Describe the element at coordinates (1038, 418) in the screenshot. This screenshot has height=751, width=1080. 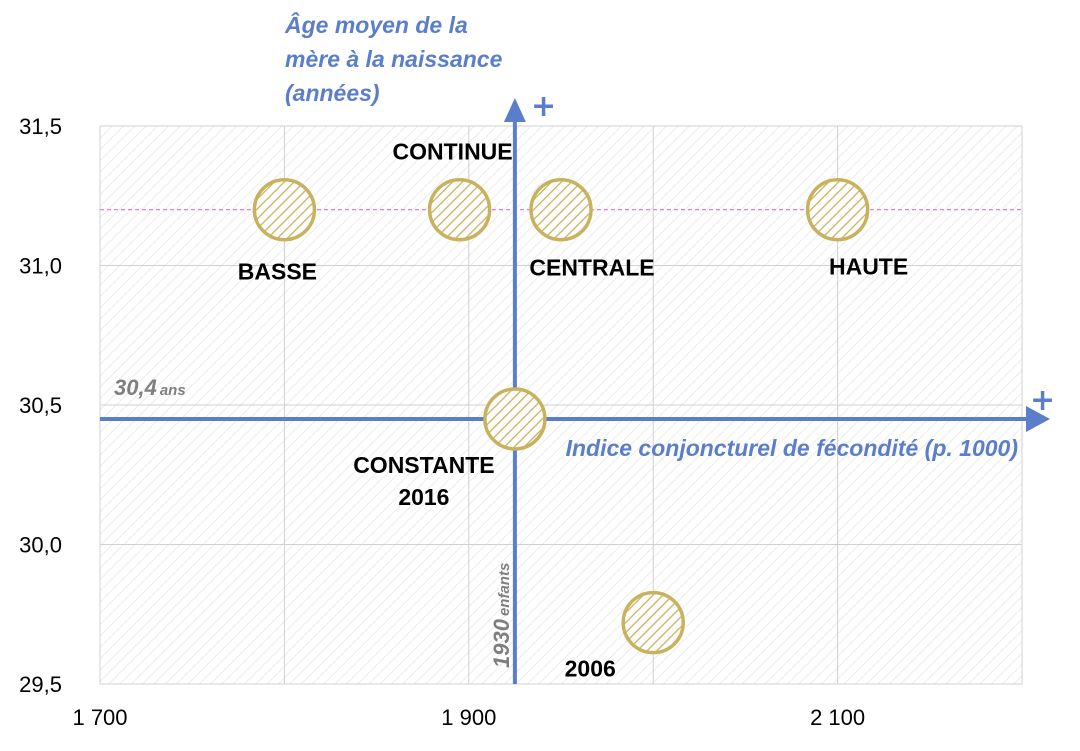
I see `x-axis-arrowhead` at that location.